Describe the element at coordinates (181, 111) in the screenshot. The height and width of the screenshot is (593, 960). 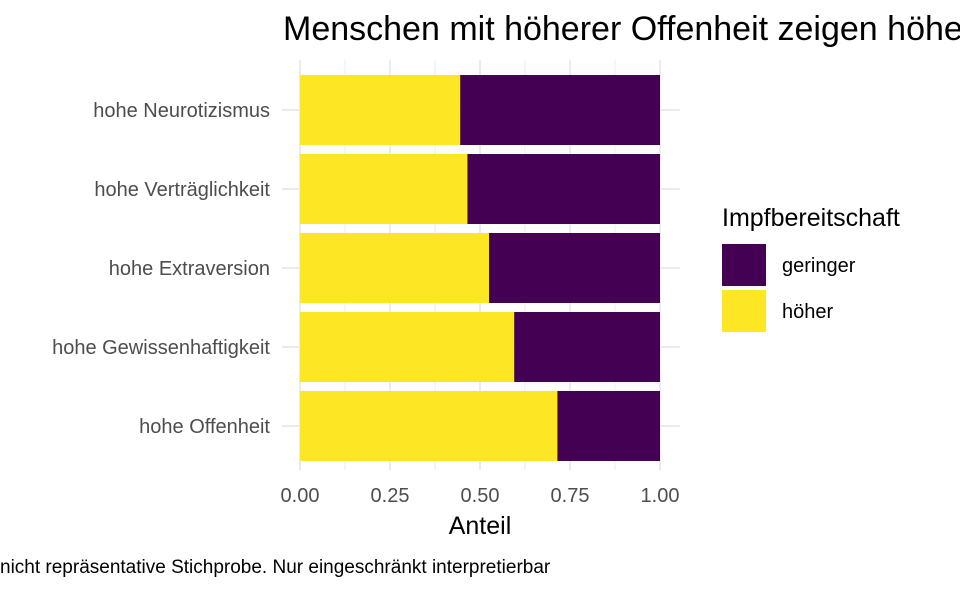
I see `y-tick-label: hohe Neurotizismus` at that location.